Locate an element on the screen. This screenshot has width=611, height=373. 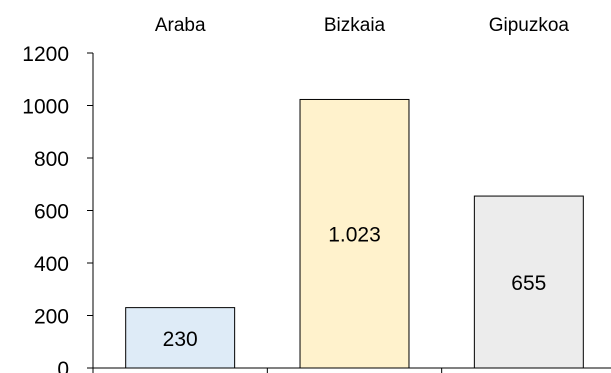
y-tick-label: 400 is located at coordinates (51, 264).